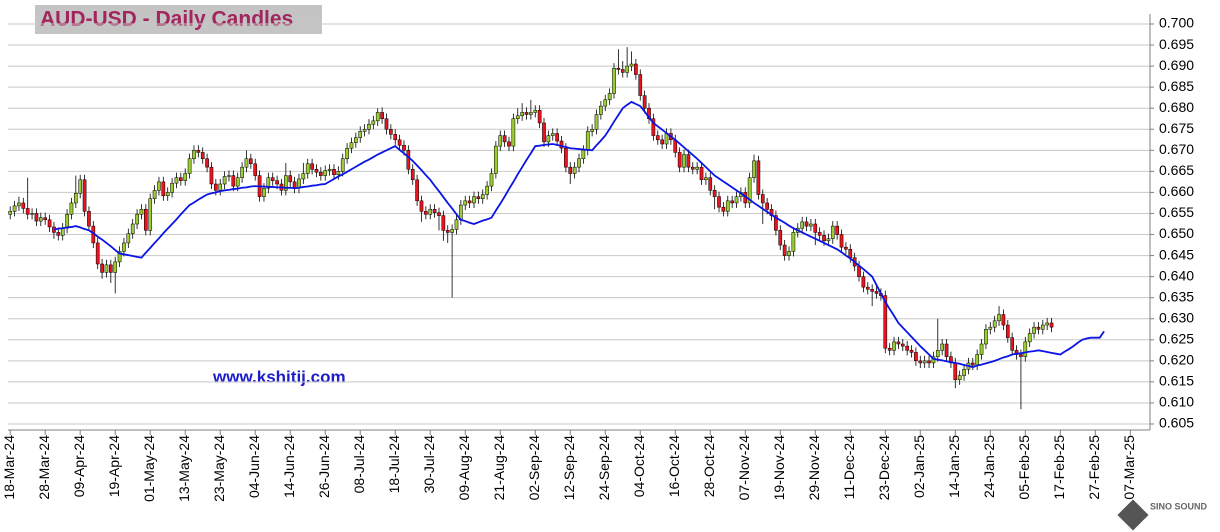  I want to click on x-tick-label: 11-Dec-24, so click(849, 467).